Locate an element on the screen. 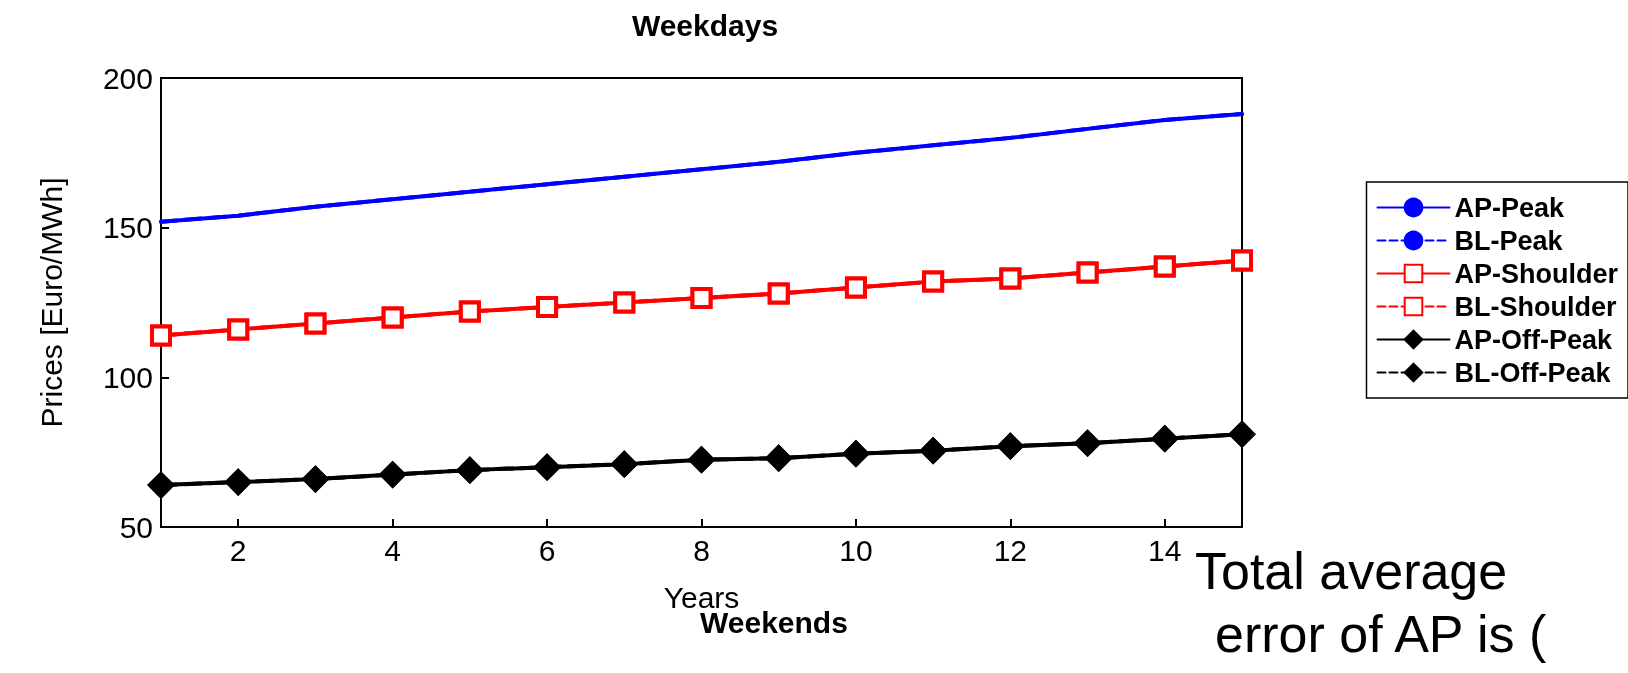 The height and width of the screenshot is (673, 1628). legend-label: AP-Peak is located at coordinates (1510, 207).